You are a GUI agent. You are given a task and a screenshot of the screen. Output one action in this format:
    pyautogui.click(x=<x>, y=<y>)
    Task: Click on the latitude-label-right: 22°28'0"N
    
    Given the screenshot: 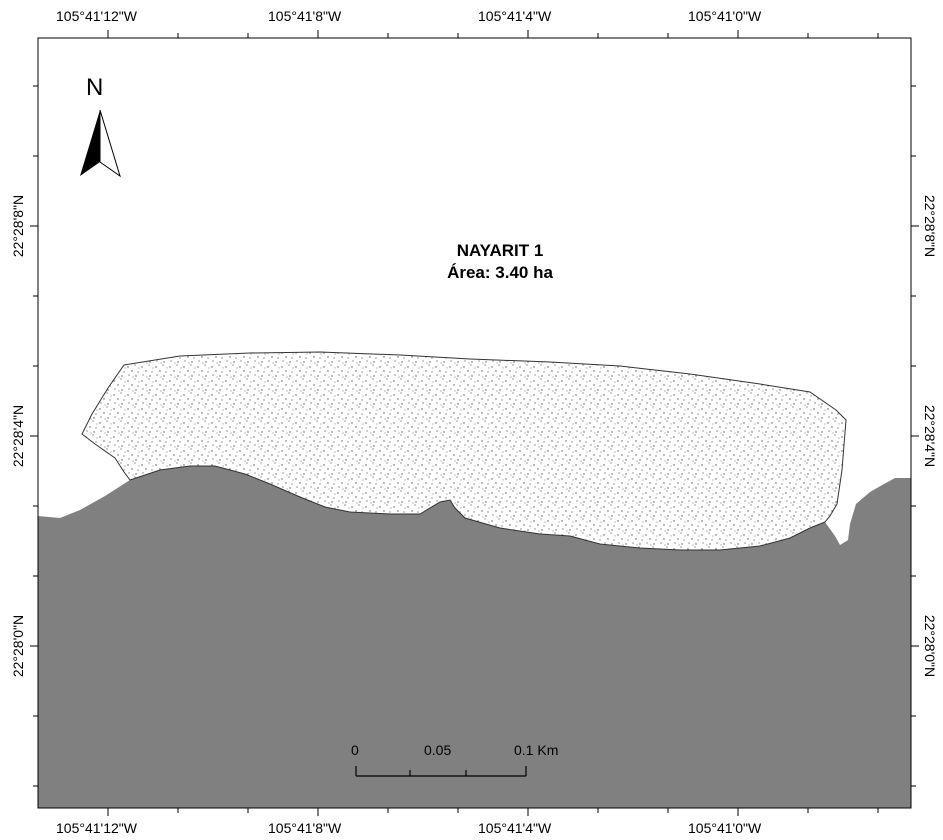 What is the action you would take?
    pyautogui.click(x=930, y=646)
    